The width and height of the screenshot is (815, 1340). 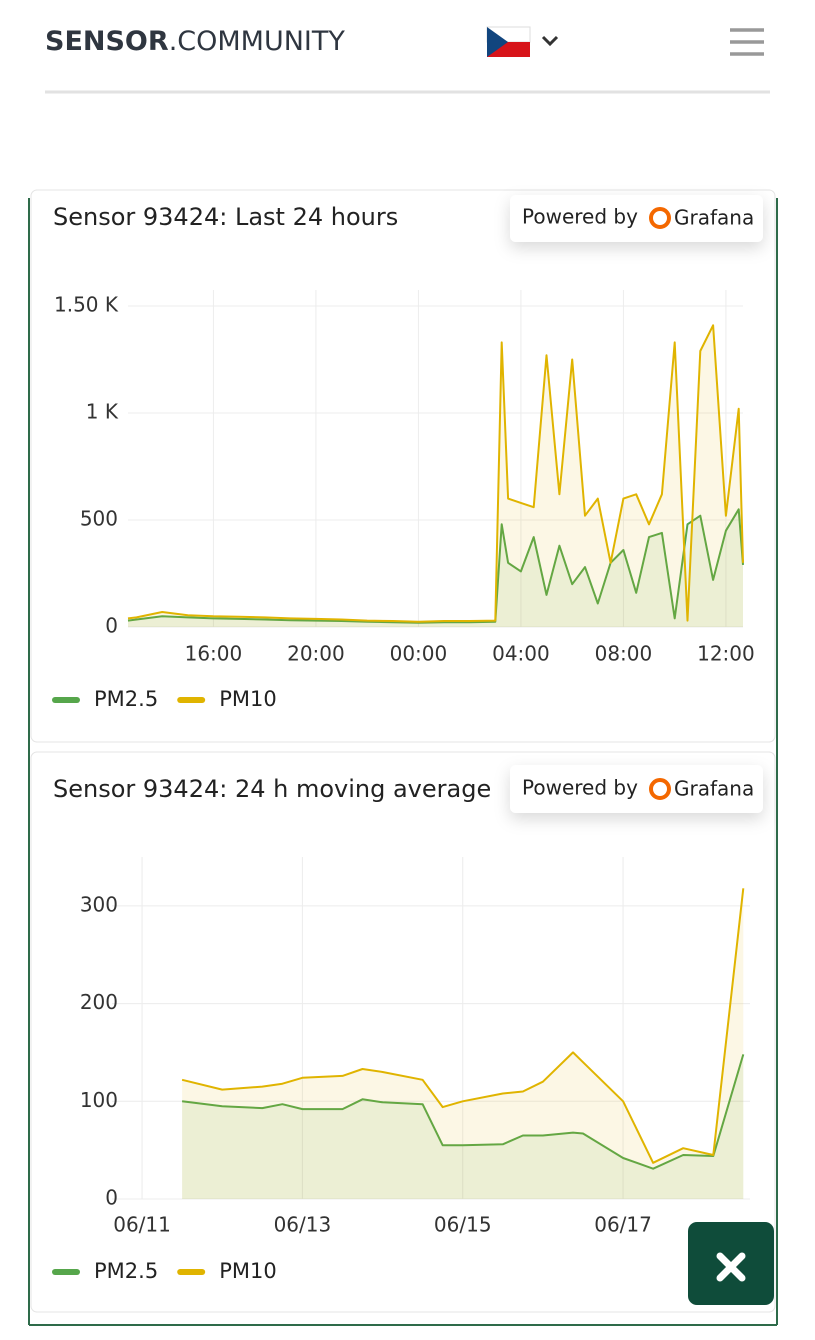 I want to click on x-tick-label: 16:00, so click(x=214, y=654).